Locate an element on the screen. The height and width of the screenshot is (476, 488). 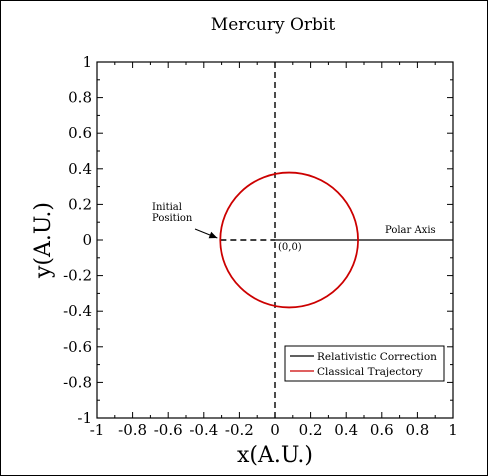
series-lines is located at coordinates (336, 240).